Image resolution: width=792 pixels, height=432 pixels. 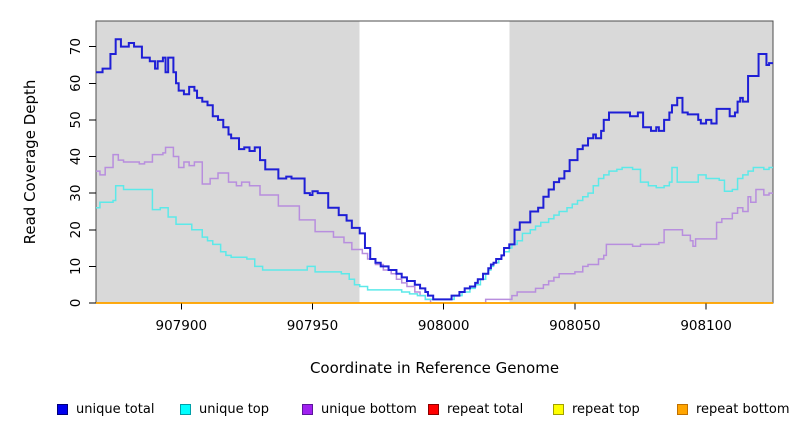 What do you see at coordinates (76, 46) in the screenshot?
I see `y-tick-label: 70` at bounding box center [76, 46].